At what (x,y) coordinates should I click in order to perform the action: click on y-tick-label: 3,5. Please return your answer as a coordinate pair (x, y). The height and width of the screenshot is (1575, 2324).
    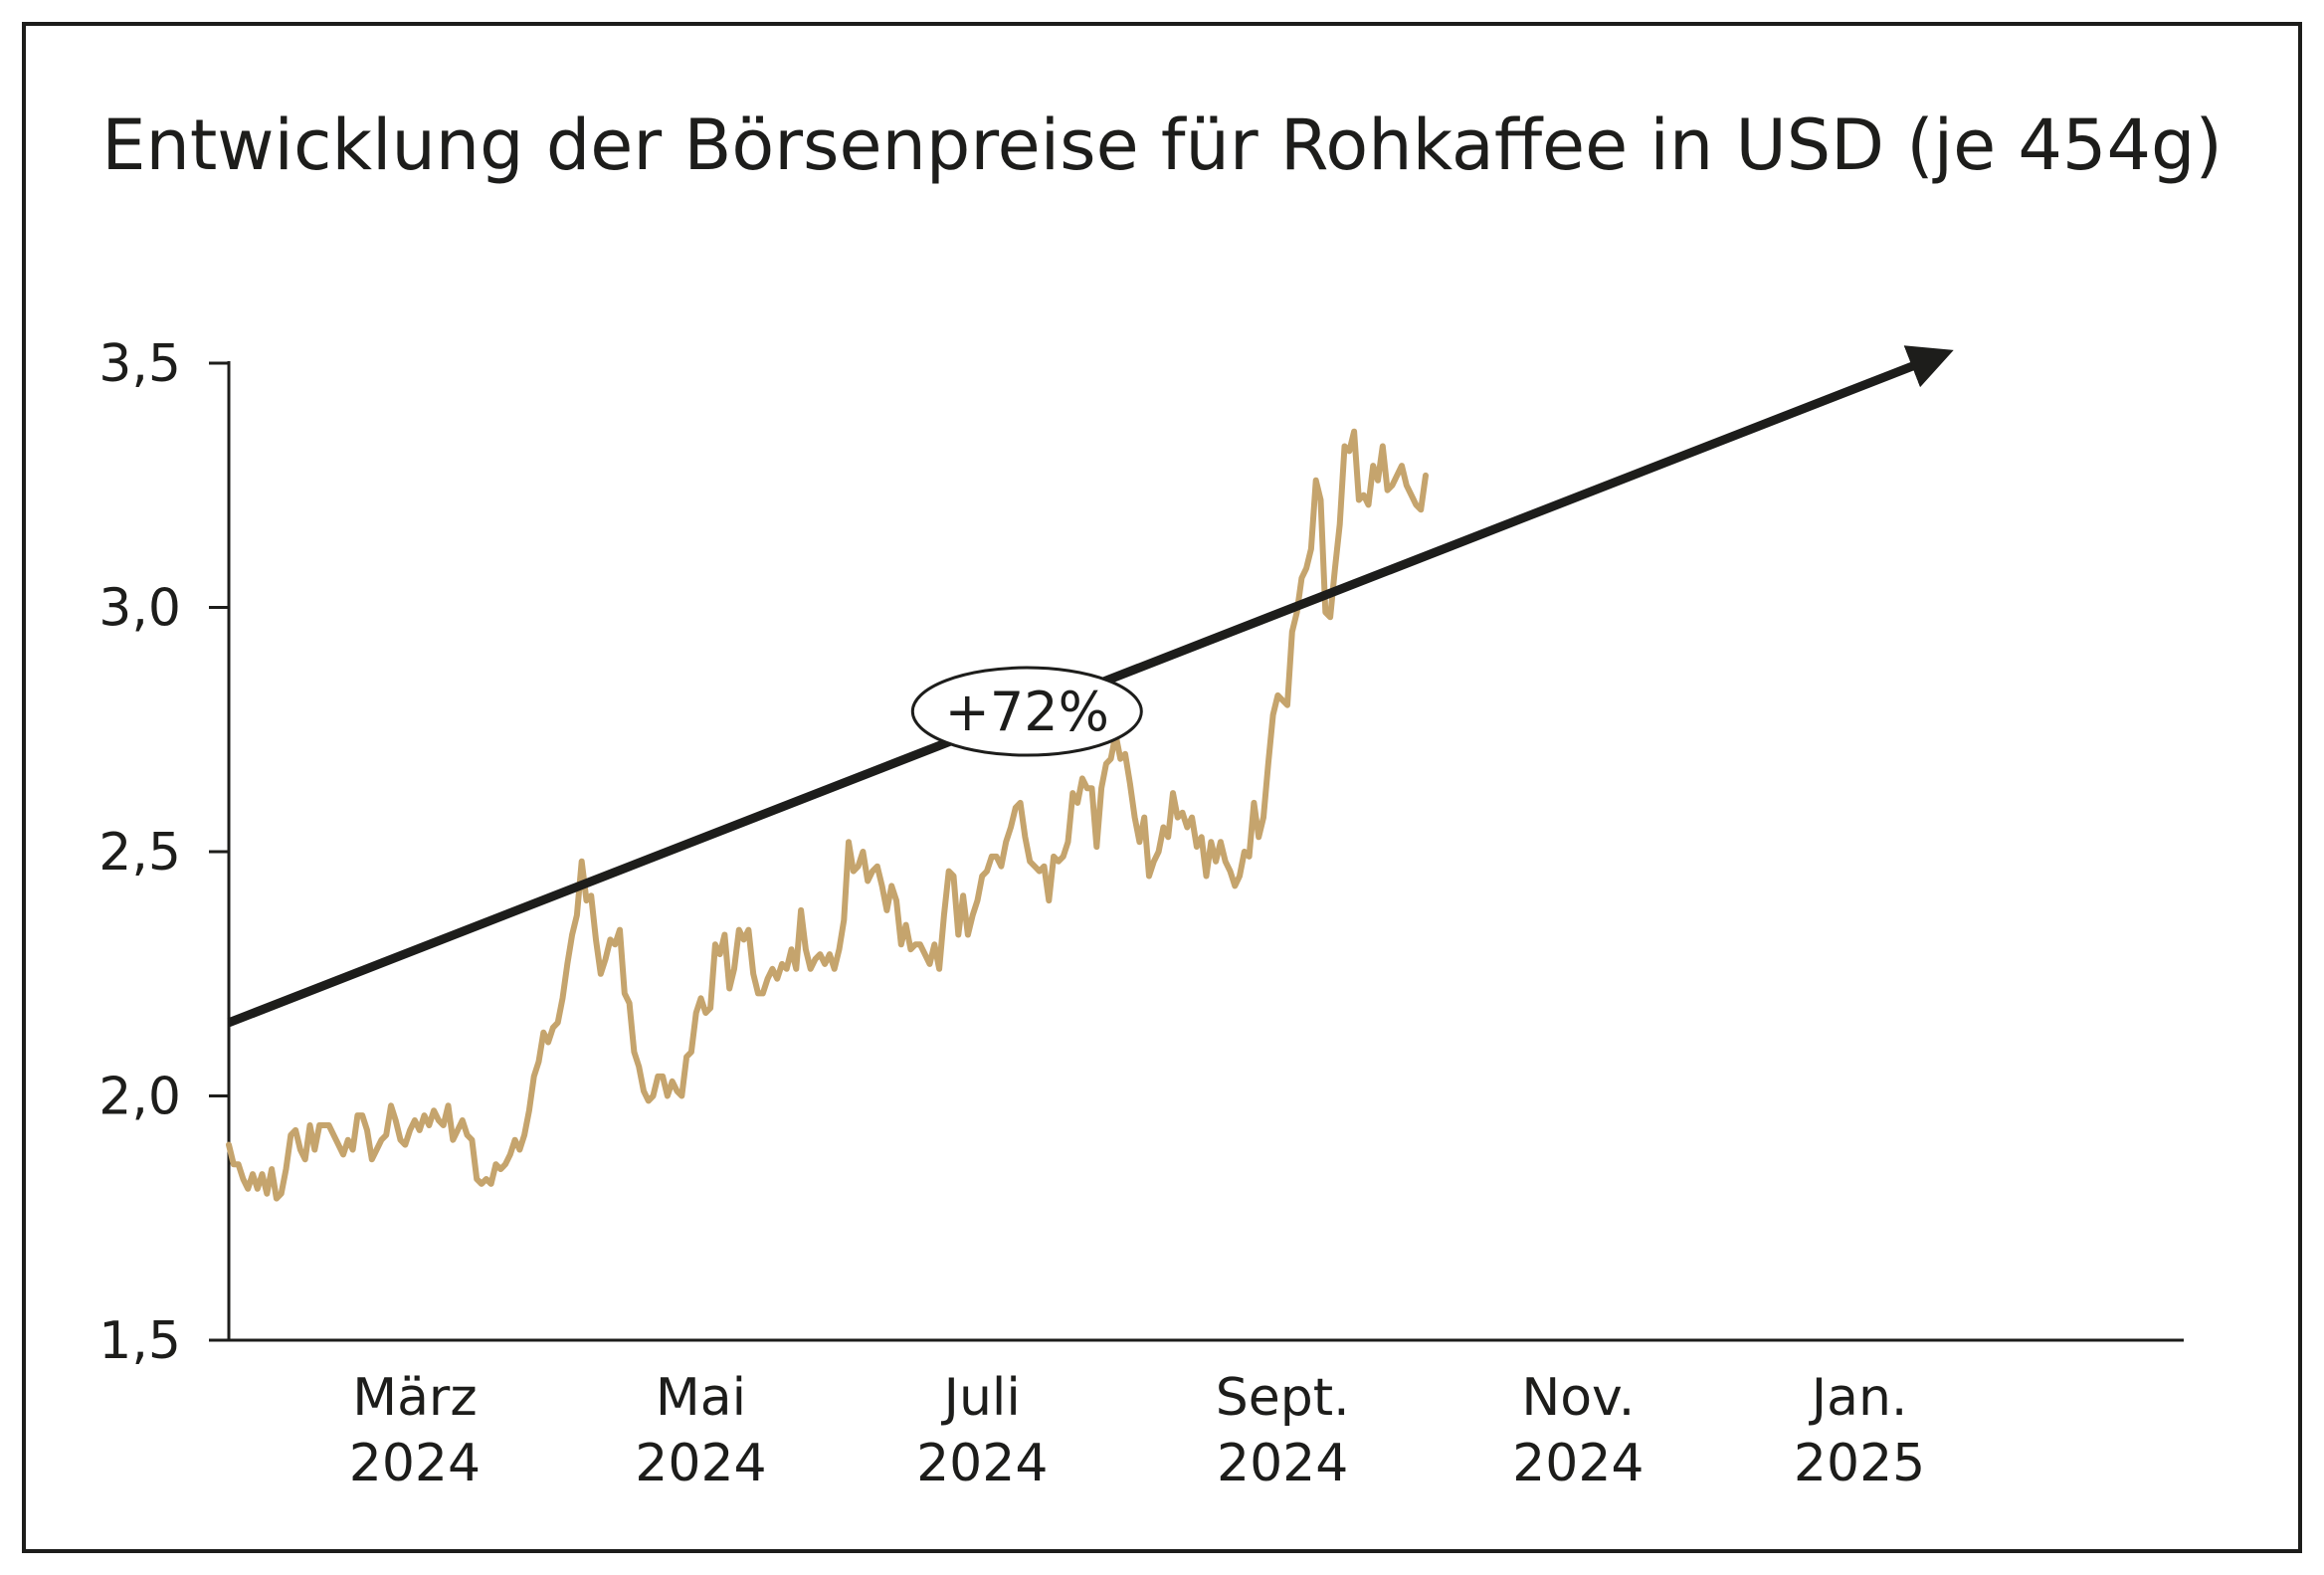
    Looking at the image, I should click on (140, 364).